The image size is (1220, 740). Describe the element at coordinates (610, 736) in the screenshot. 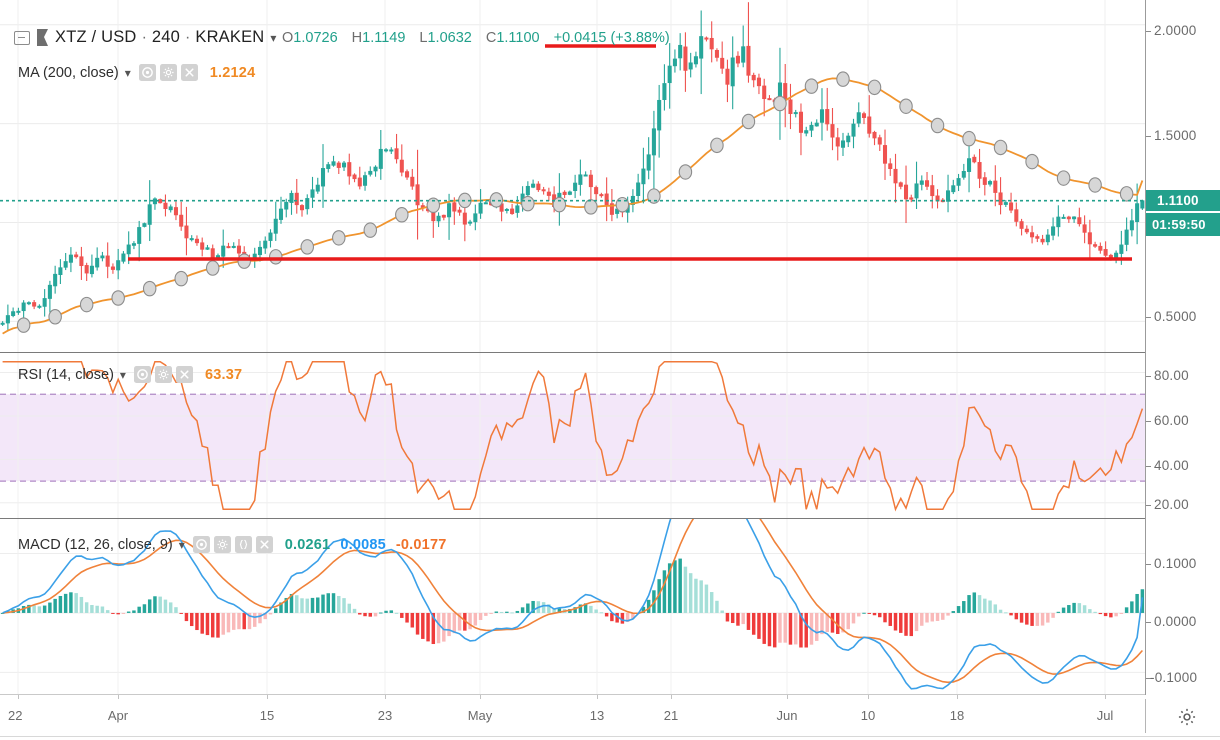

I see `time-axis-baseline` at that location.